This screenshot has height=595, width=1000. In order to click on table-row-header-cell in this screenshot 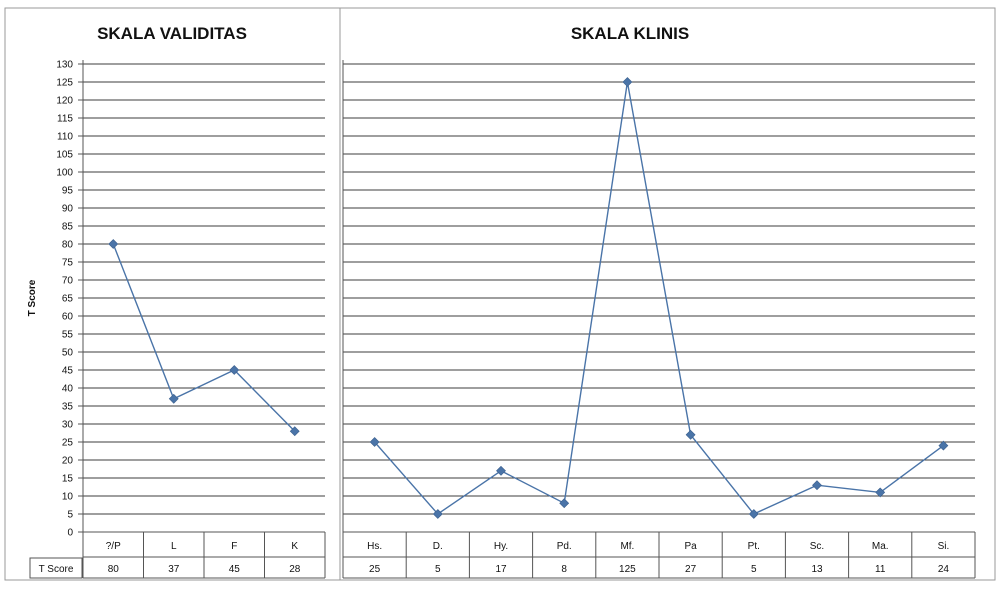, I will do `click(56, 568)`.